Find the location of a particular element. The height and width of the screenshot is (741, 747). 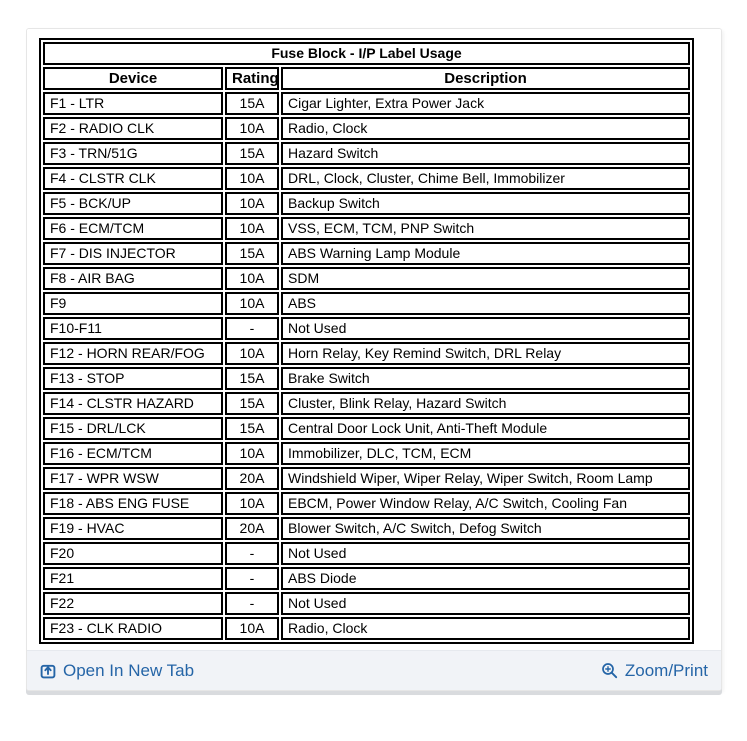

table-title-row: Fuse Block - I/P Label Usage is located at coordinates (366, 53).